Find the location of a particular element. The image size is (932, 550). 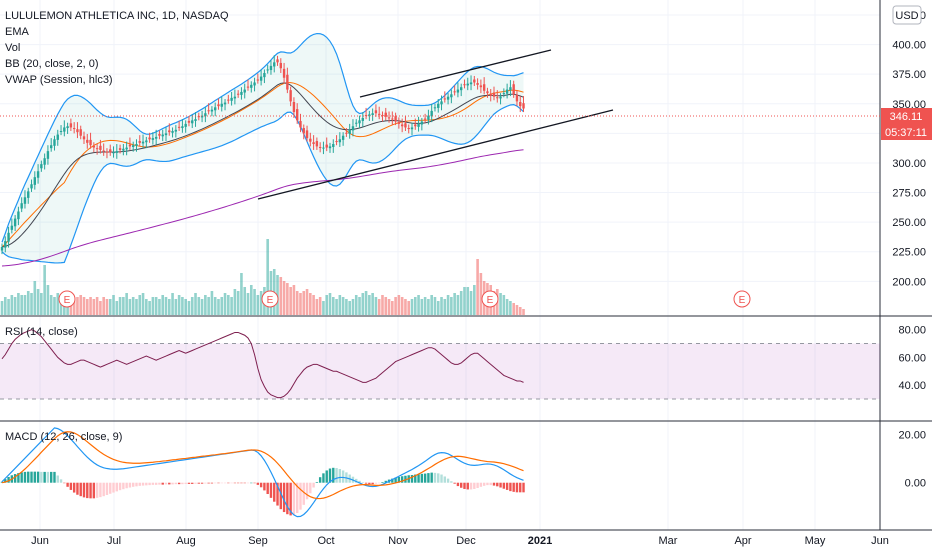

time-tick-label: Dec is located at coordinates (466, 541).